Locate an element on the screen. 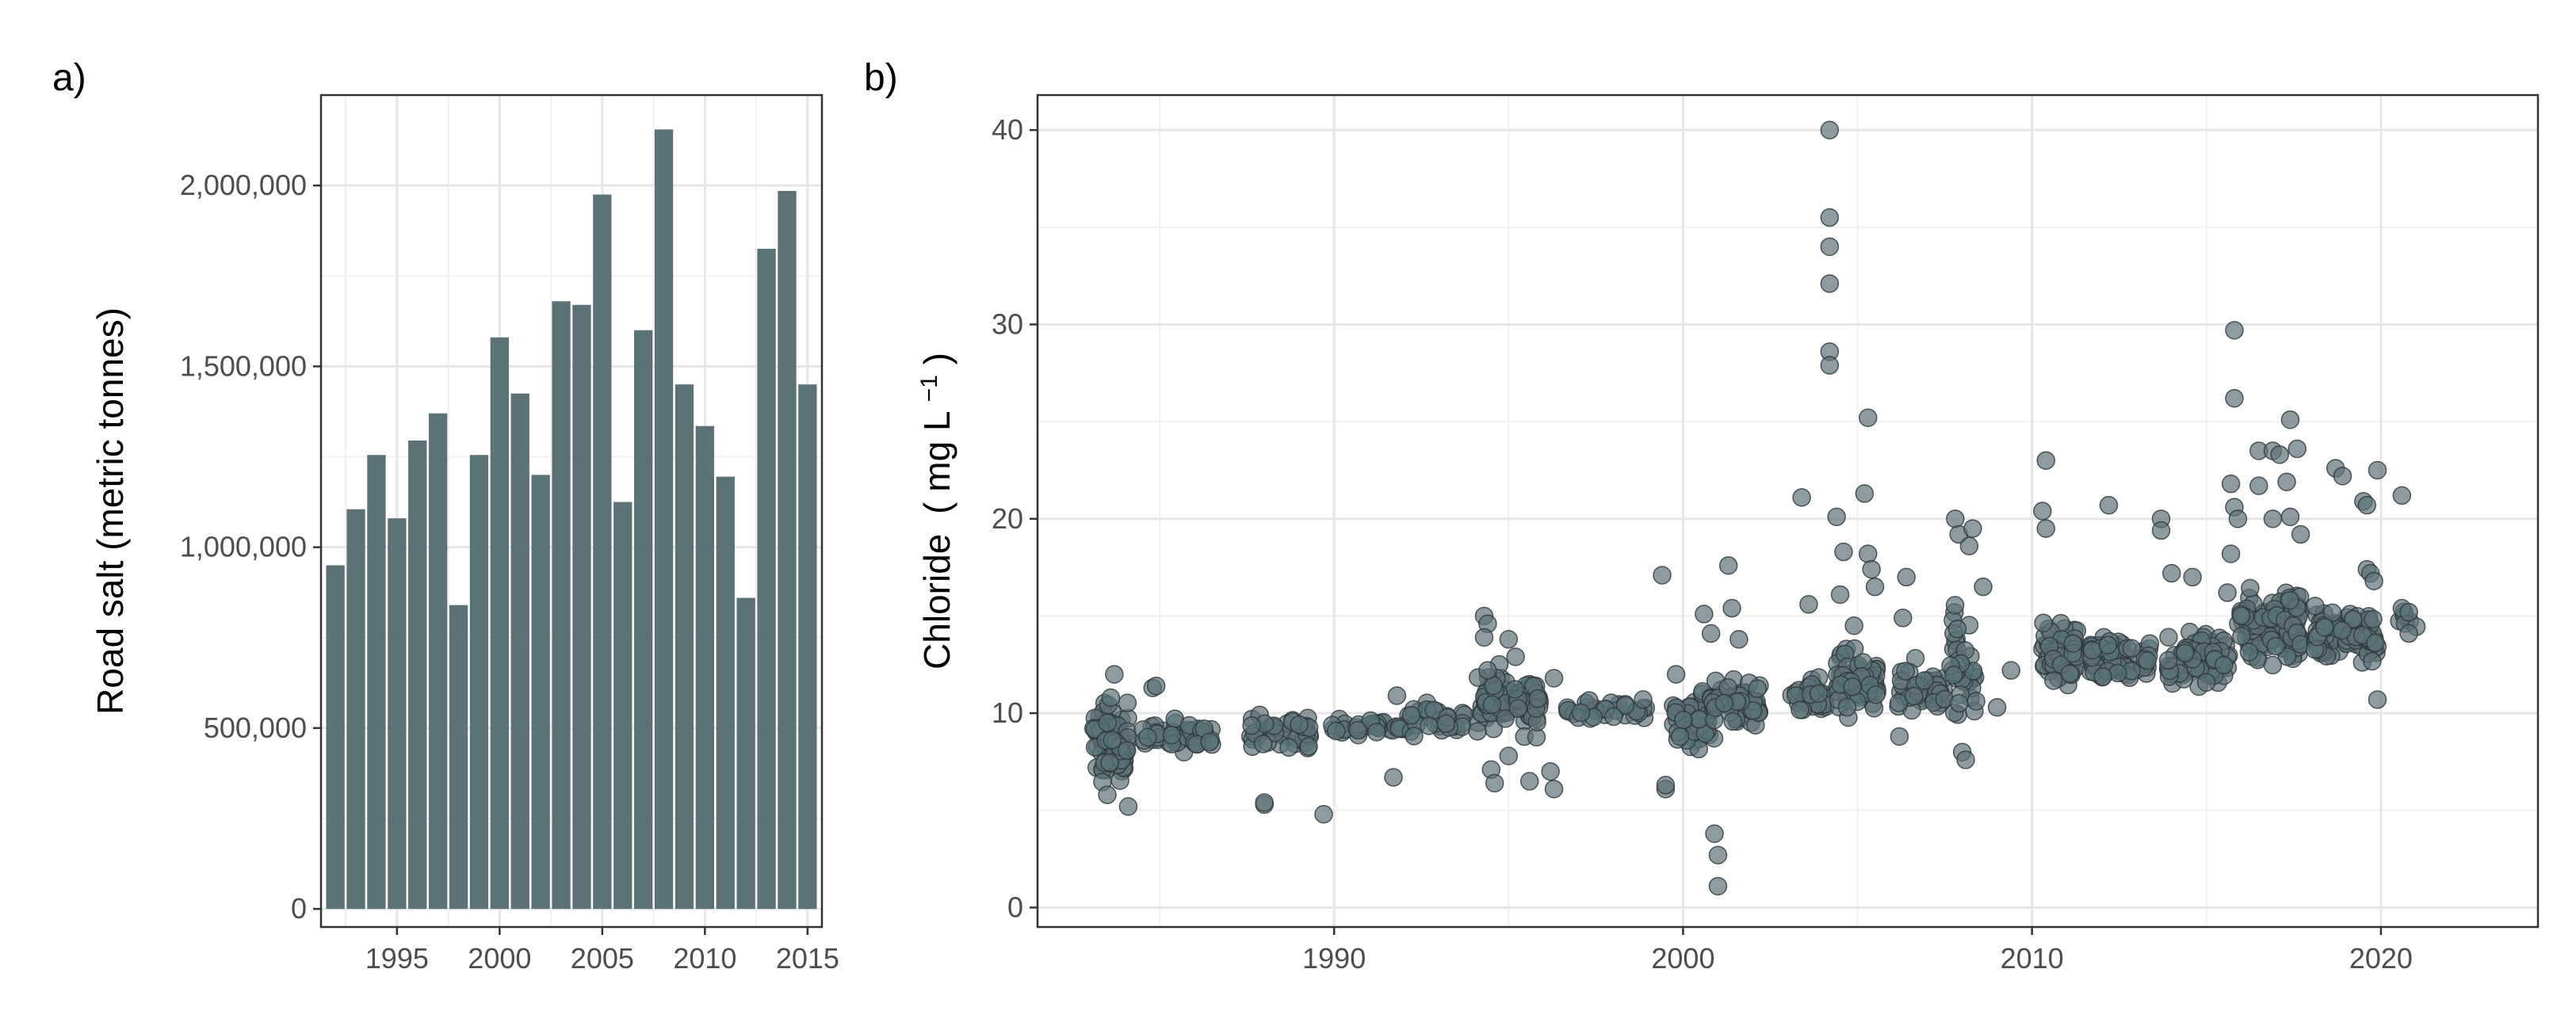 This screenshot has width=2576, height=1030. bar-2007 is located at coordinates (643, 620).